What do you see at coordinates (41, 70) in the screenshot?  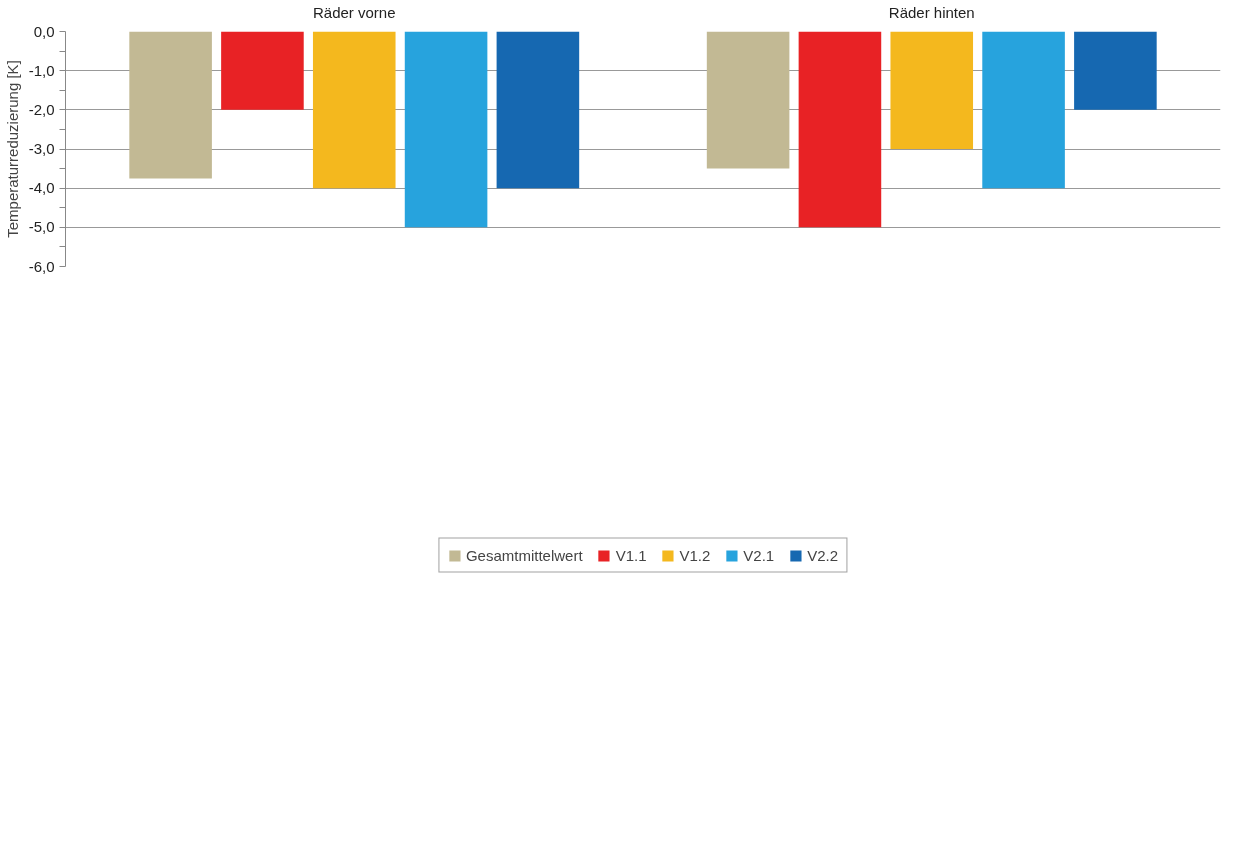 I see `y-tick-label: -1,0` at bounding box center [41, 70].